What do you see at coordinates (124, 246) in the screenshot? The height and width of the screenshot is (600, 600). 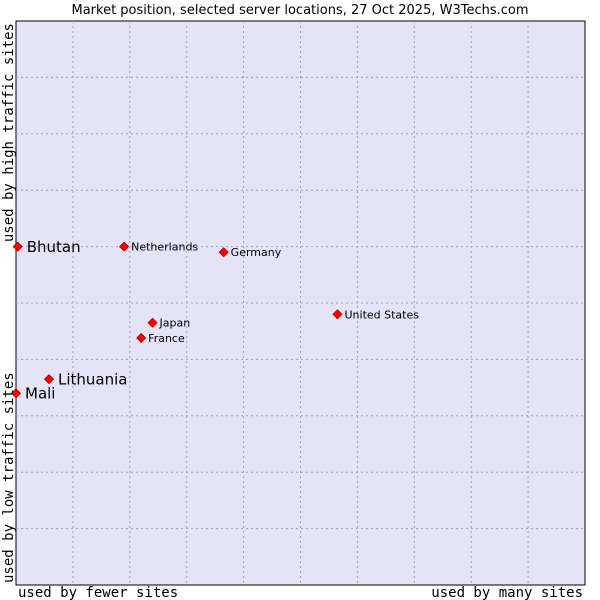 I see `point-netherlands` at bounding box center [124, 246].